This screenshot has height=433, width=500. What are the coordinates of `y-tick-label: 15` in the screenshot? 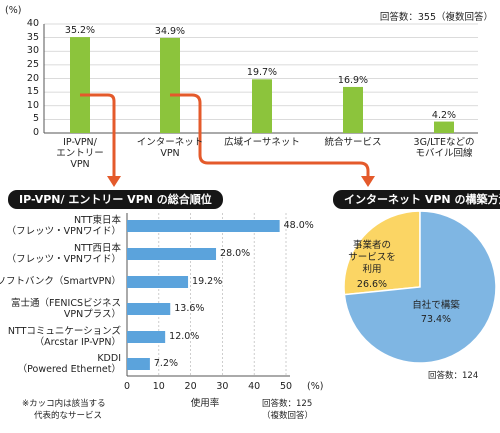 It's located at (32, 92).